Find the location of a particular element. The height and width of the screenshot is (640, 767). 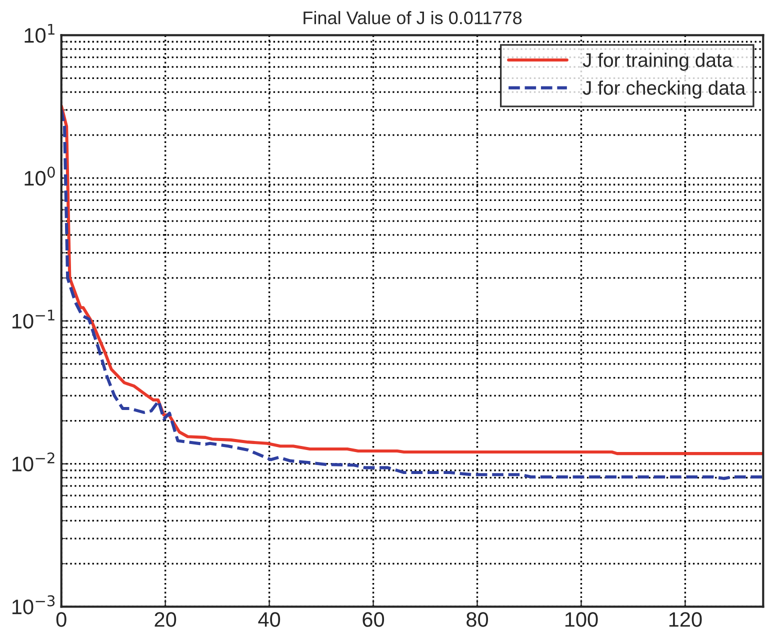

y-tick-label: 10$^{1}$ is located at coordinates (39, 33).